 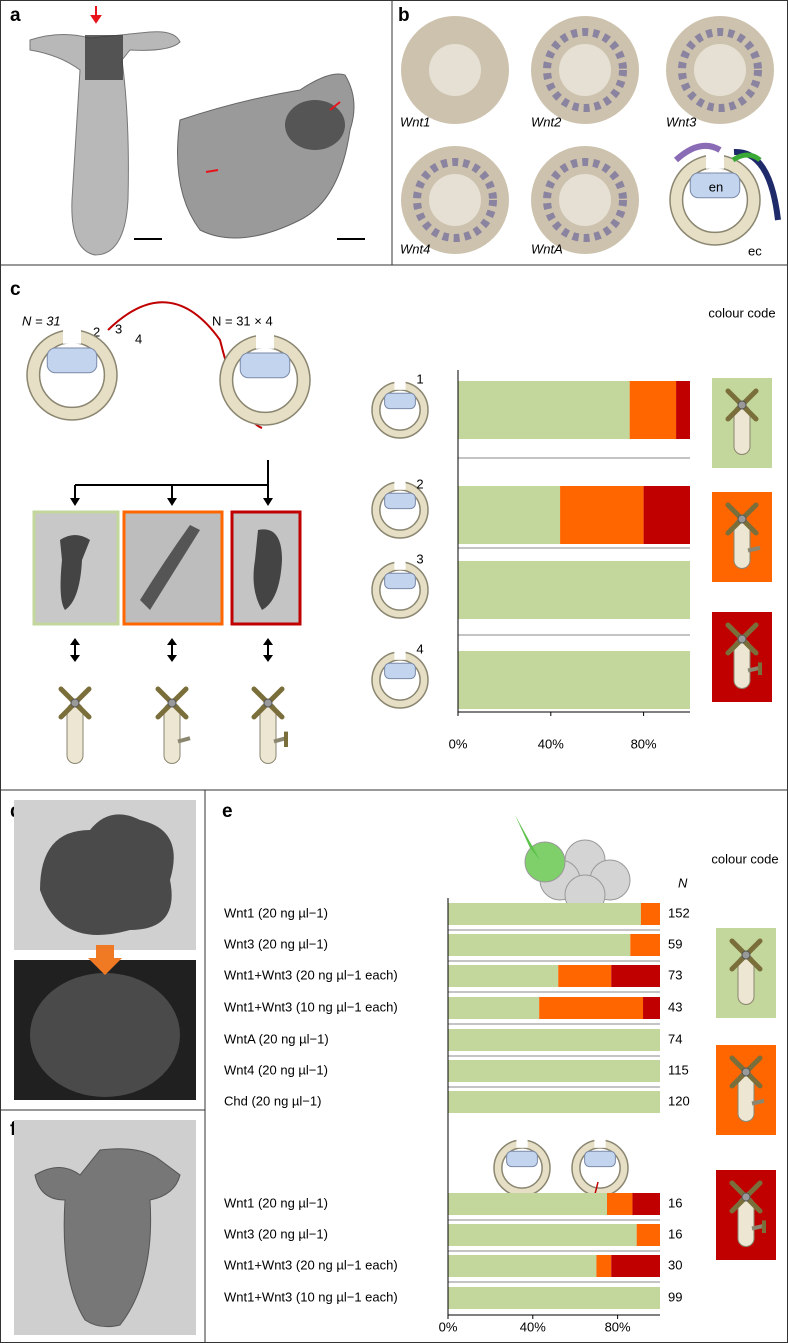 I want to click on n-value: 74, so click(x=675, y=1038).